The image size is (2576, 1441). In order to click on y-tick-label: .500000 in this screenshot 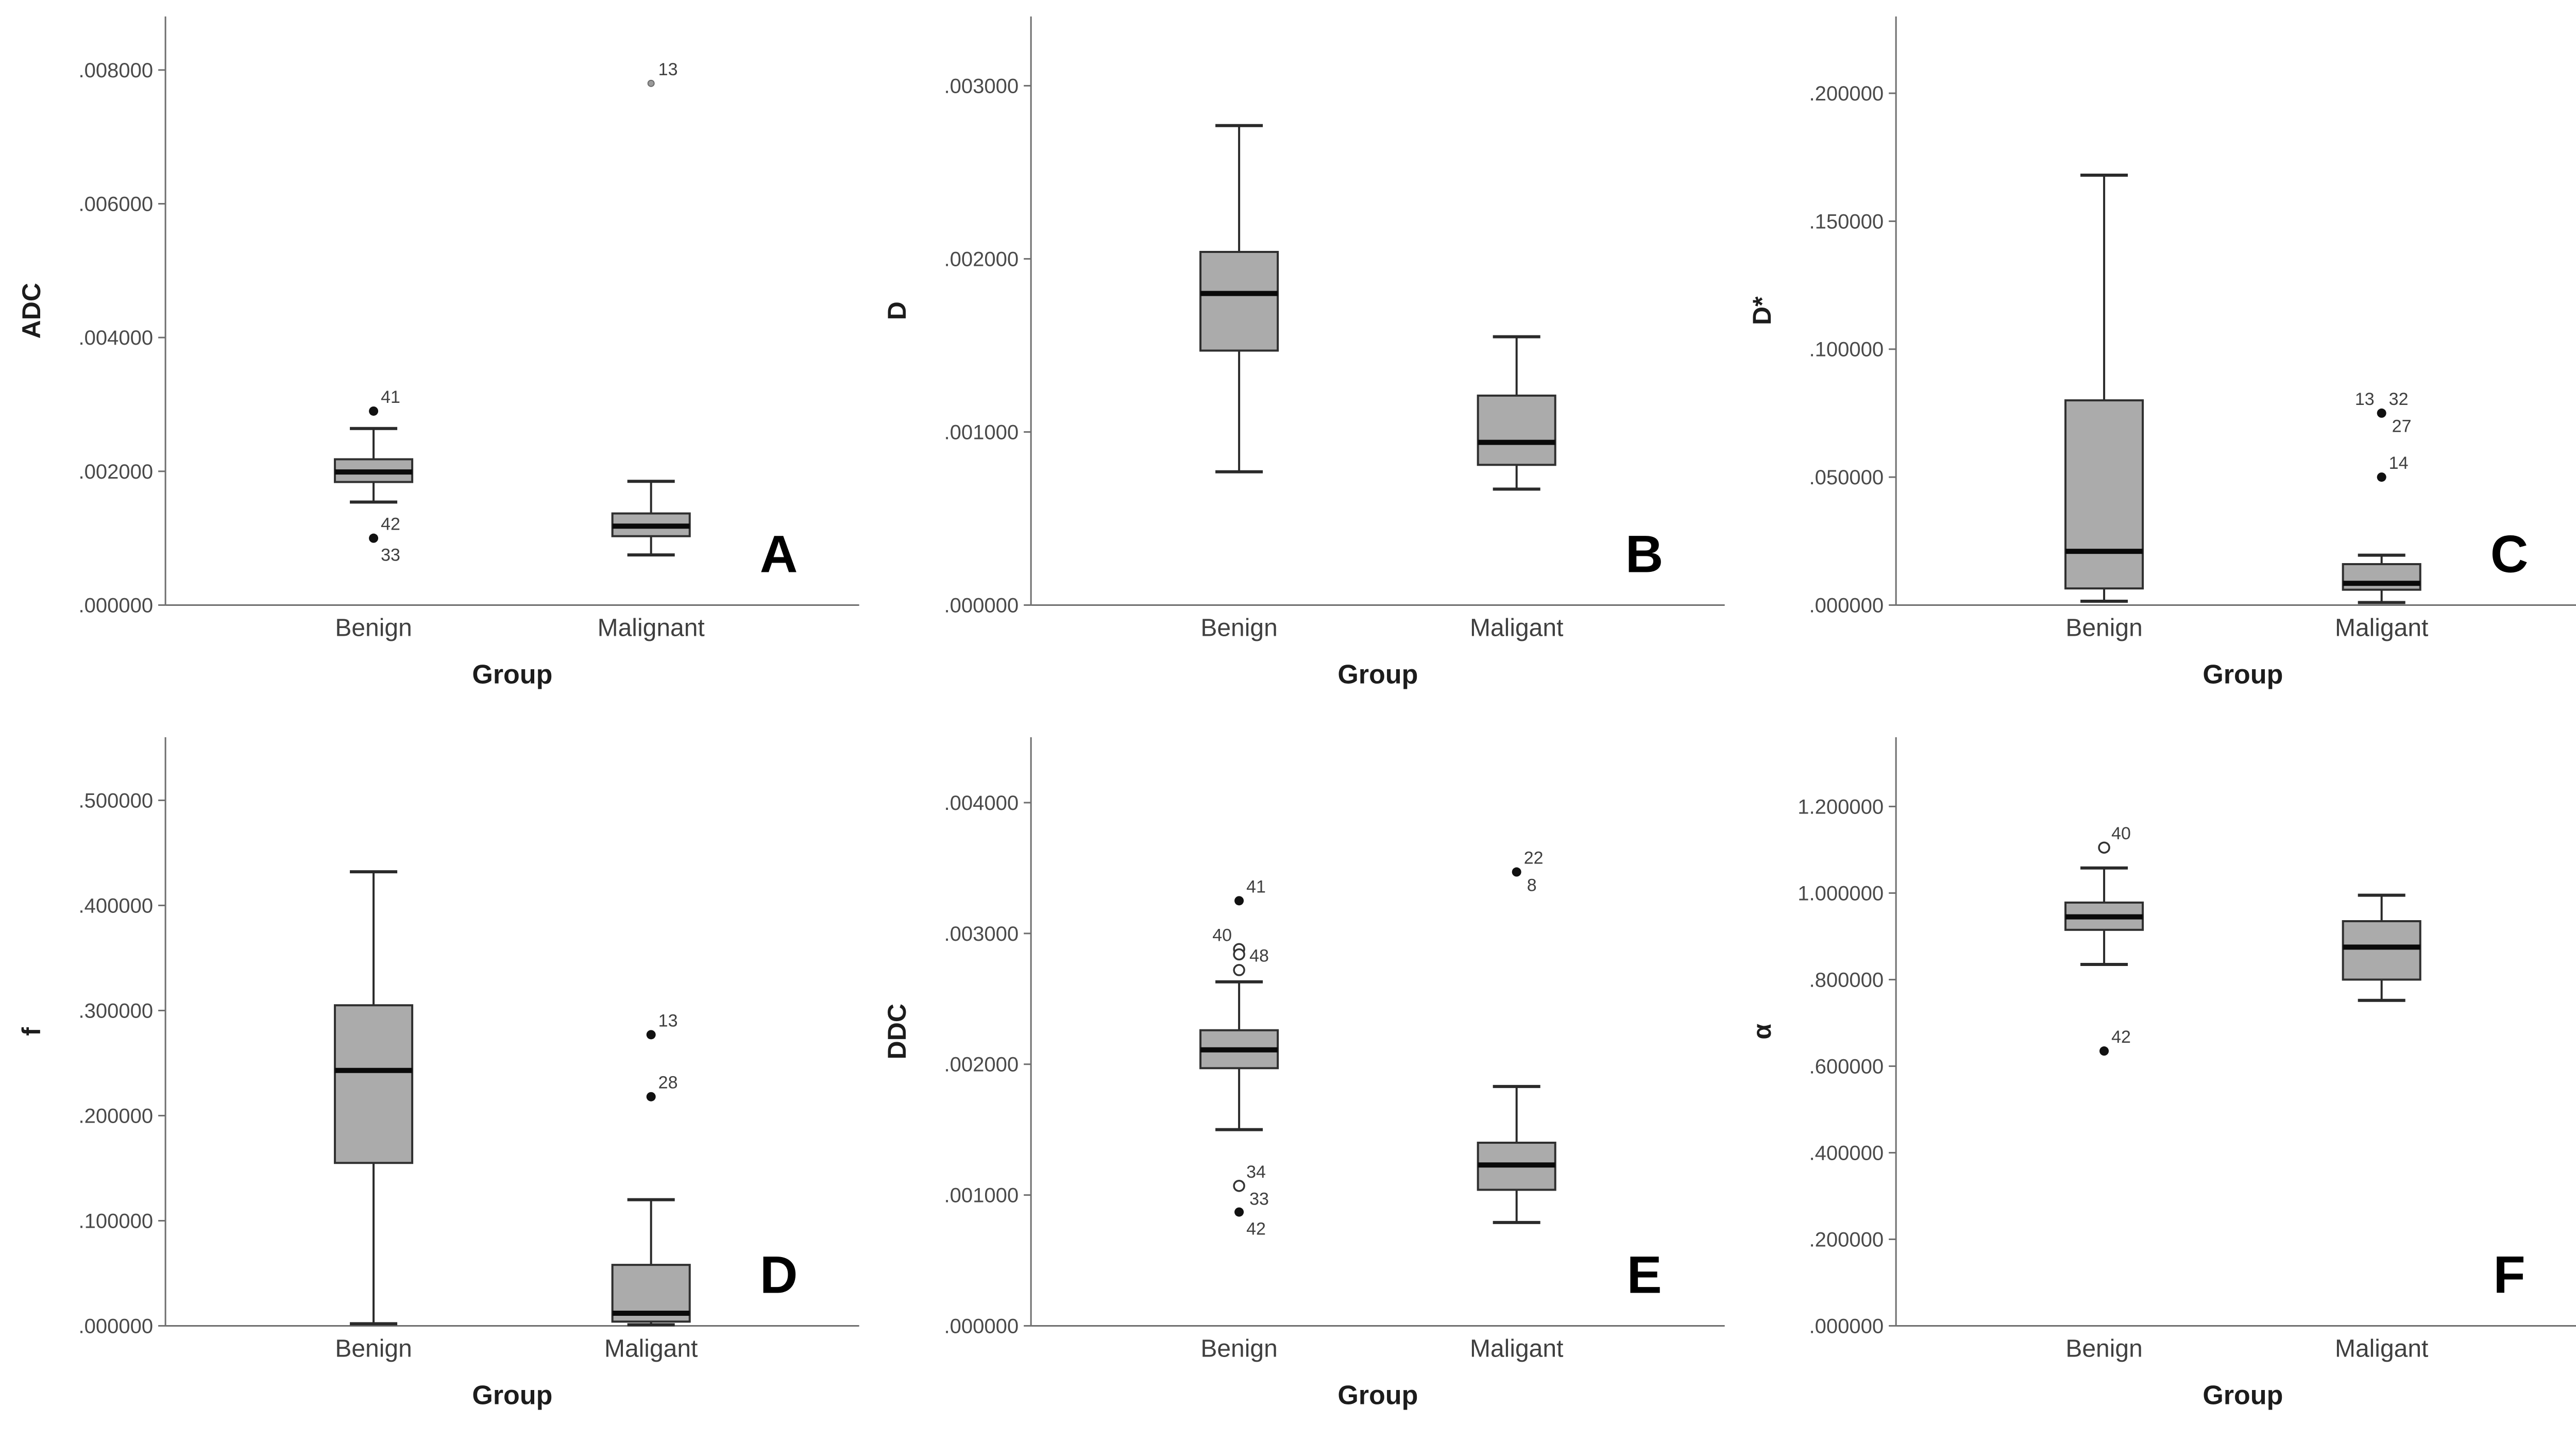, I will do `click(116, 800)`.